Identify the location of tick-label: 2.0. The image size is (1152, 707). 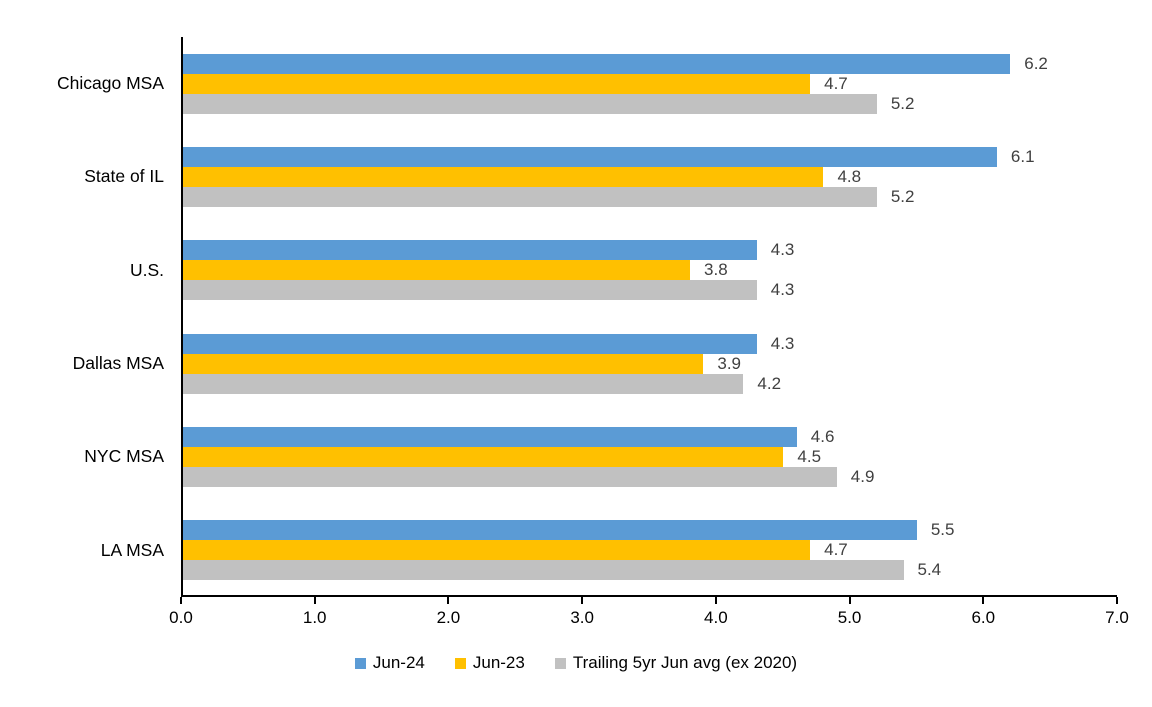
(448, 617).